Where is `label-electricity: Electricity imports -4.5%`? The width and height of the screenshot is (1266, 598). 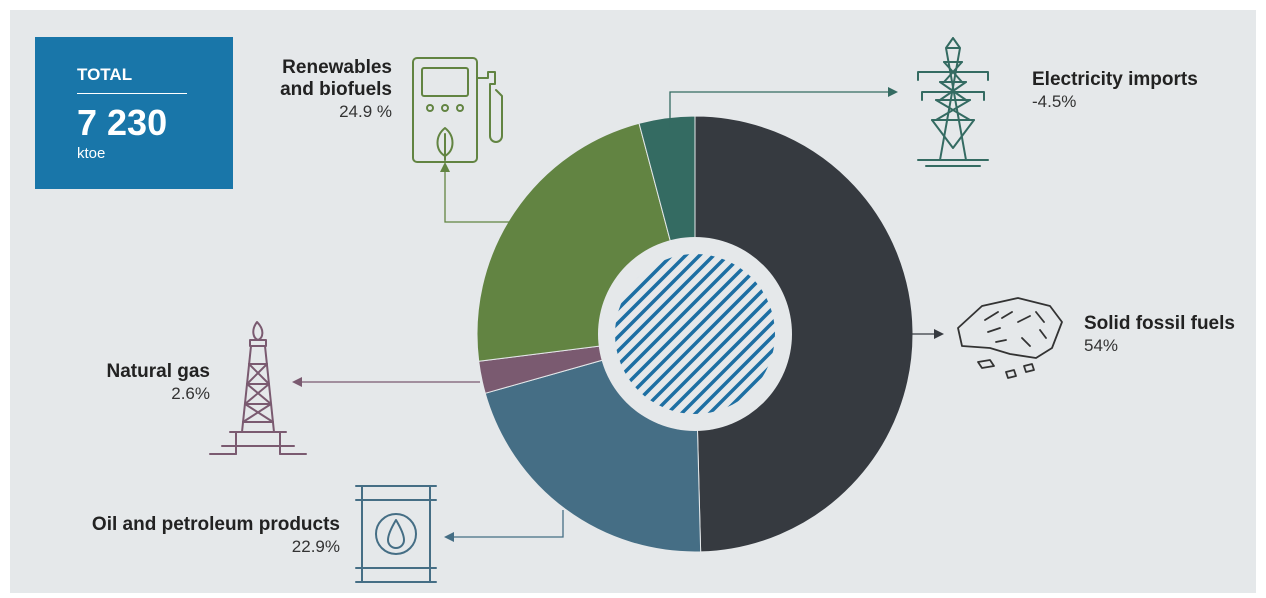 label-electricity: Electricity imports -4.5% is located at coordinates (1115, 91).